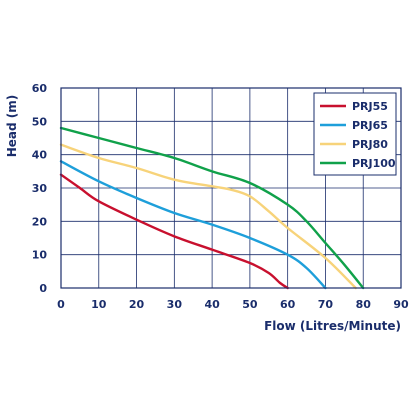  I want to click on x-tick-label: 50, so click(250, 304).